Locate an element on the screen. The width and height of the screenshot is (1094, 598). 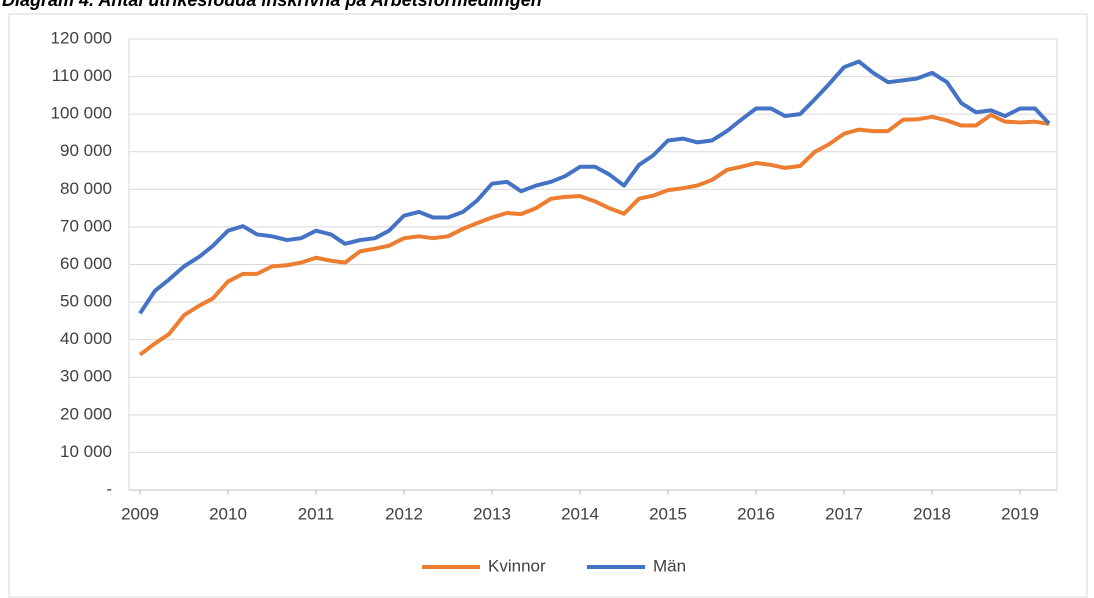
y-tick-label: 10 000 is located at coordinates (86, 451).